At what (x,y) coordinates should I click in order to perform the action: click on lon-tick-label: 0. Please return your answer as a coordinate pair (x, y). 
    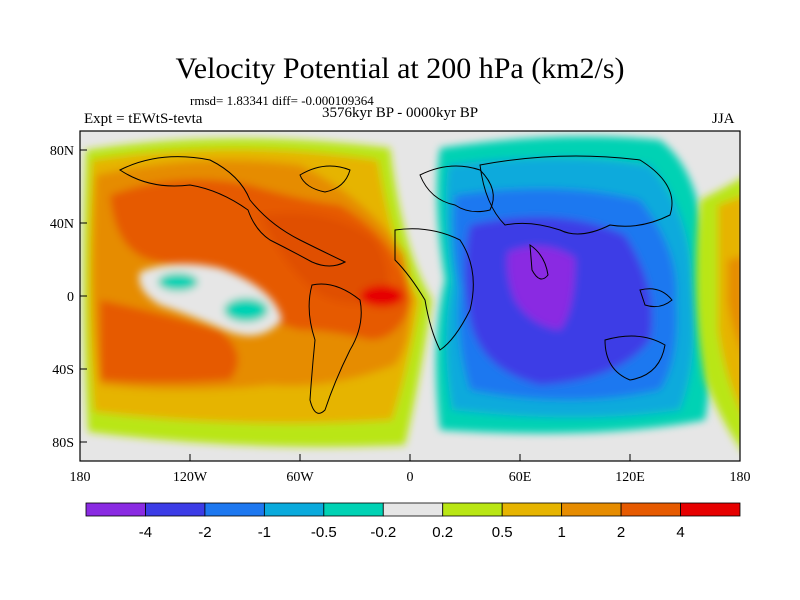
    Looking at the image, I should click on (410, 477).